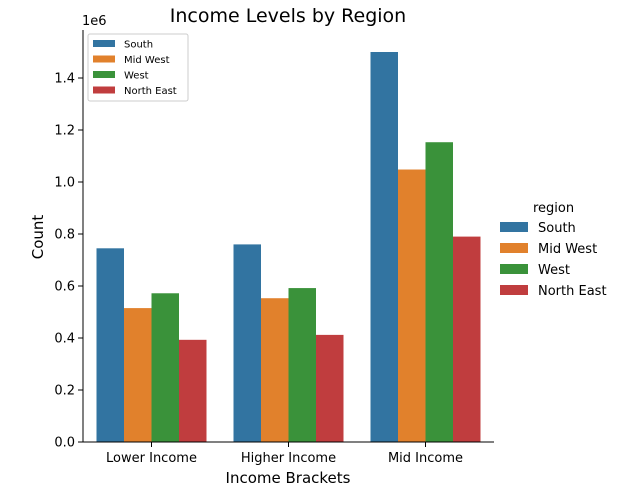  What do you see at coordinates (557, 228) in the screenshot?
I see `legend-outer-label: South` at bounding box center [557, 228].